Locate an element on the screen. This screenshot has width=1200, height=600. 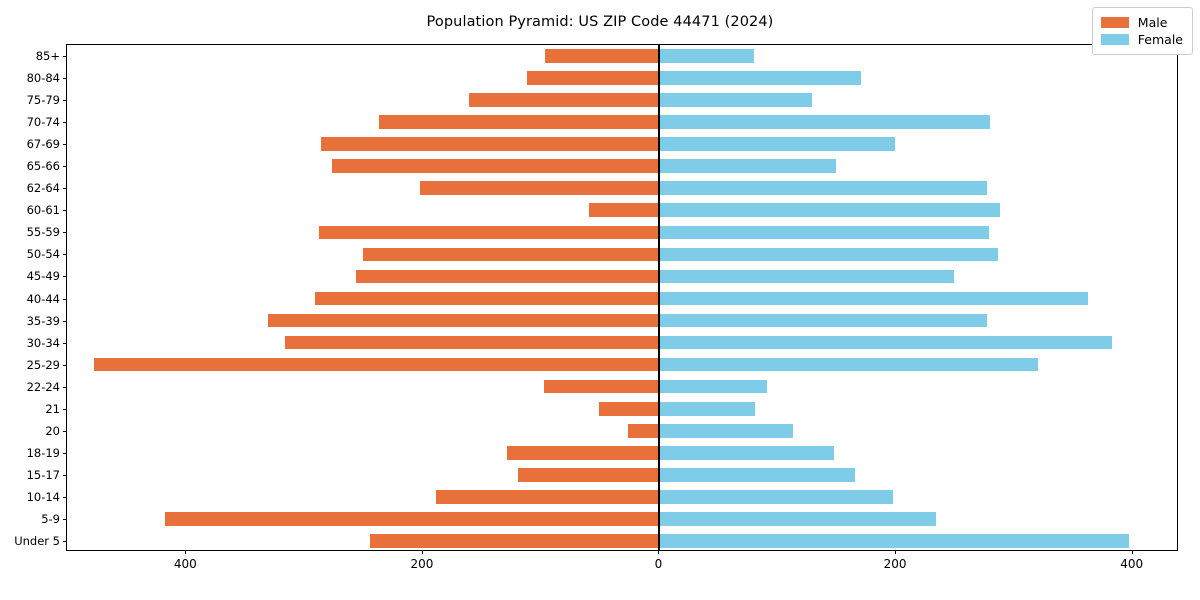
y-axis-label-85-: 85+ is located at coordinates (47, 56).